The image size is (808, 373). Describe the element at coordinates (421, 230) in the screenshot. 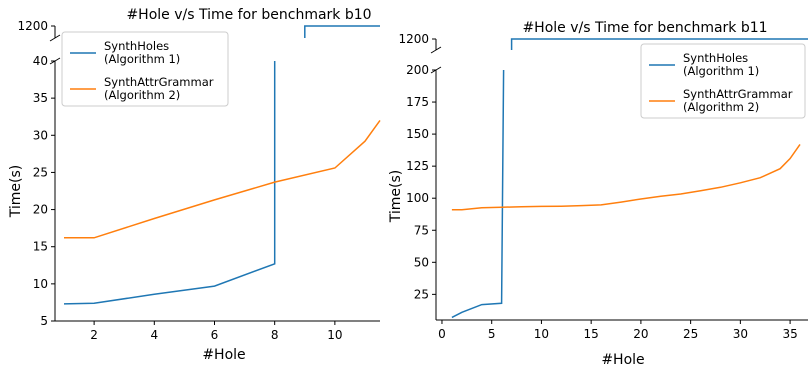

I see `y-tick-label: 75` at that location.